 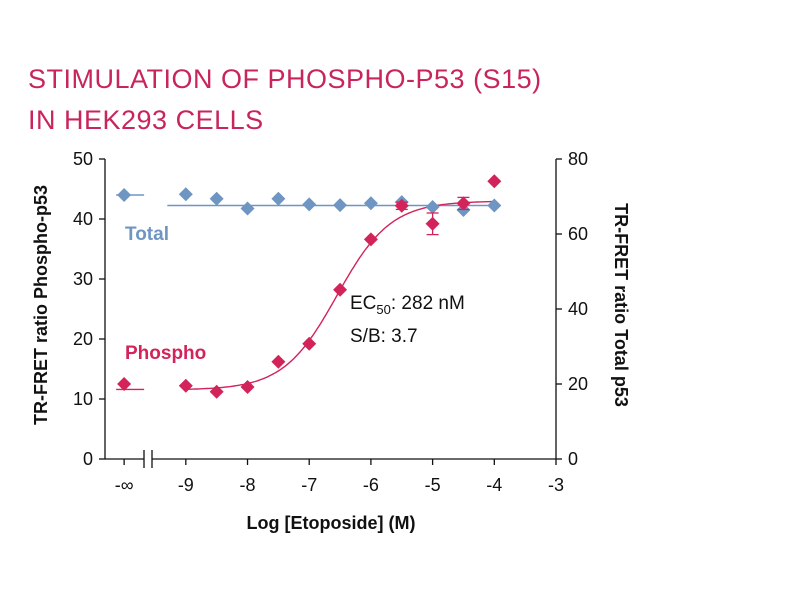 What do you see at coordinates (41, 305) in the screenshot?
I see `y-axis-title-left: TR-FRET ratio Phospho-p53` at bounding box center [41, 305].